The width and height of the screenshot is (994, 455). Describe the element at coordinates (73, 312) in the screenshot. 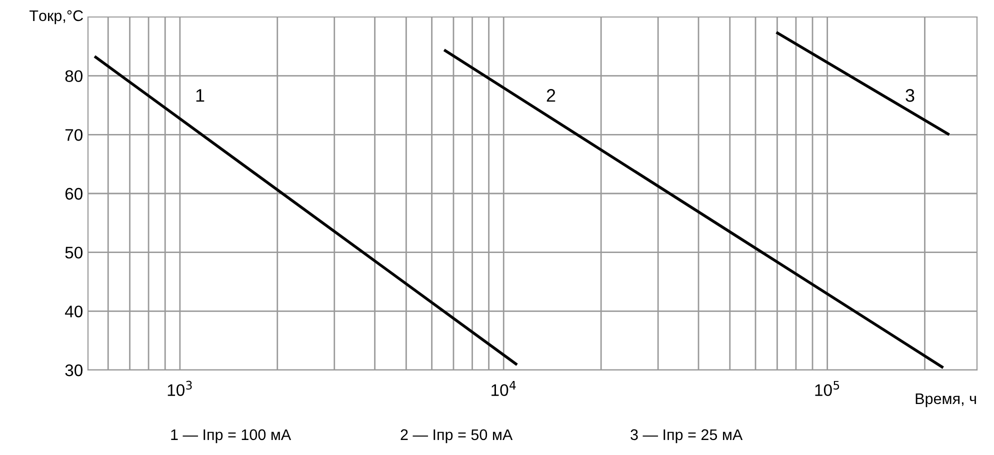

I see `y-tick-label: 40` at that location.